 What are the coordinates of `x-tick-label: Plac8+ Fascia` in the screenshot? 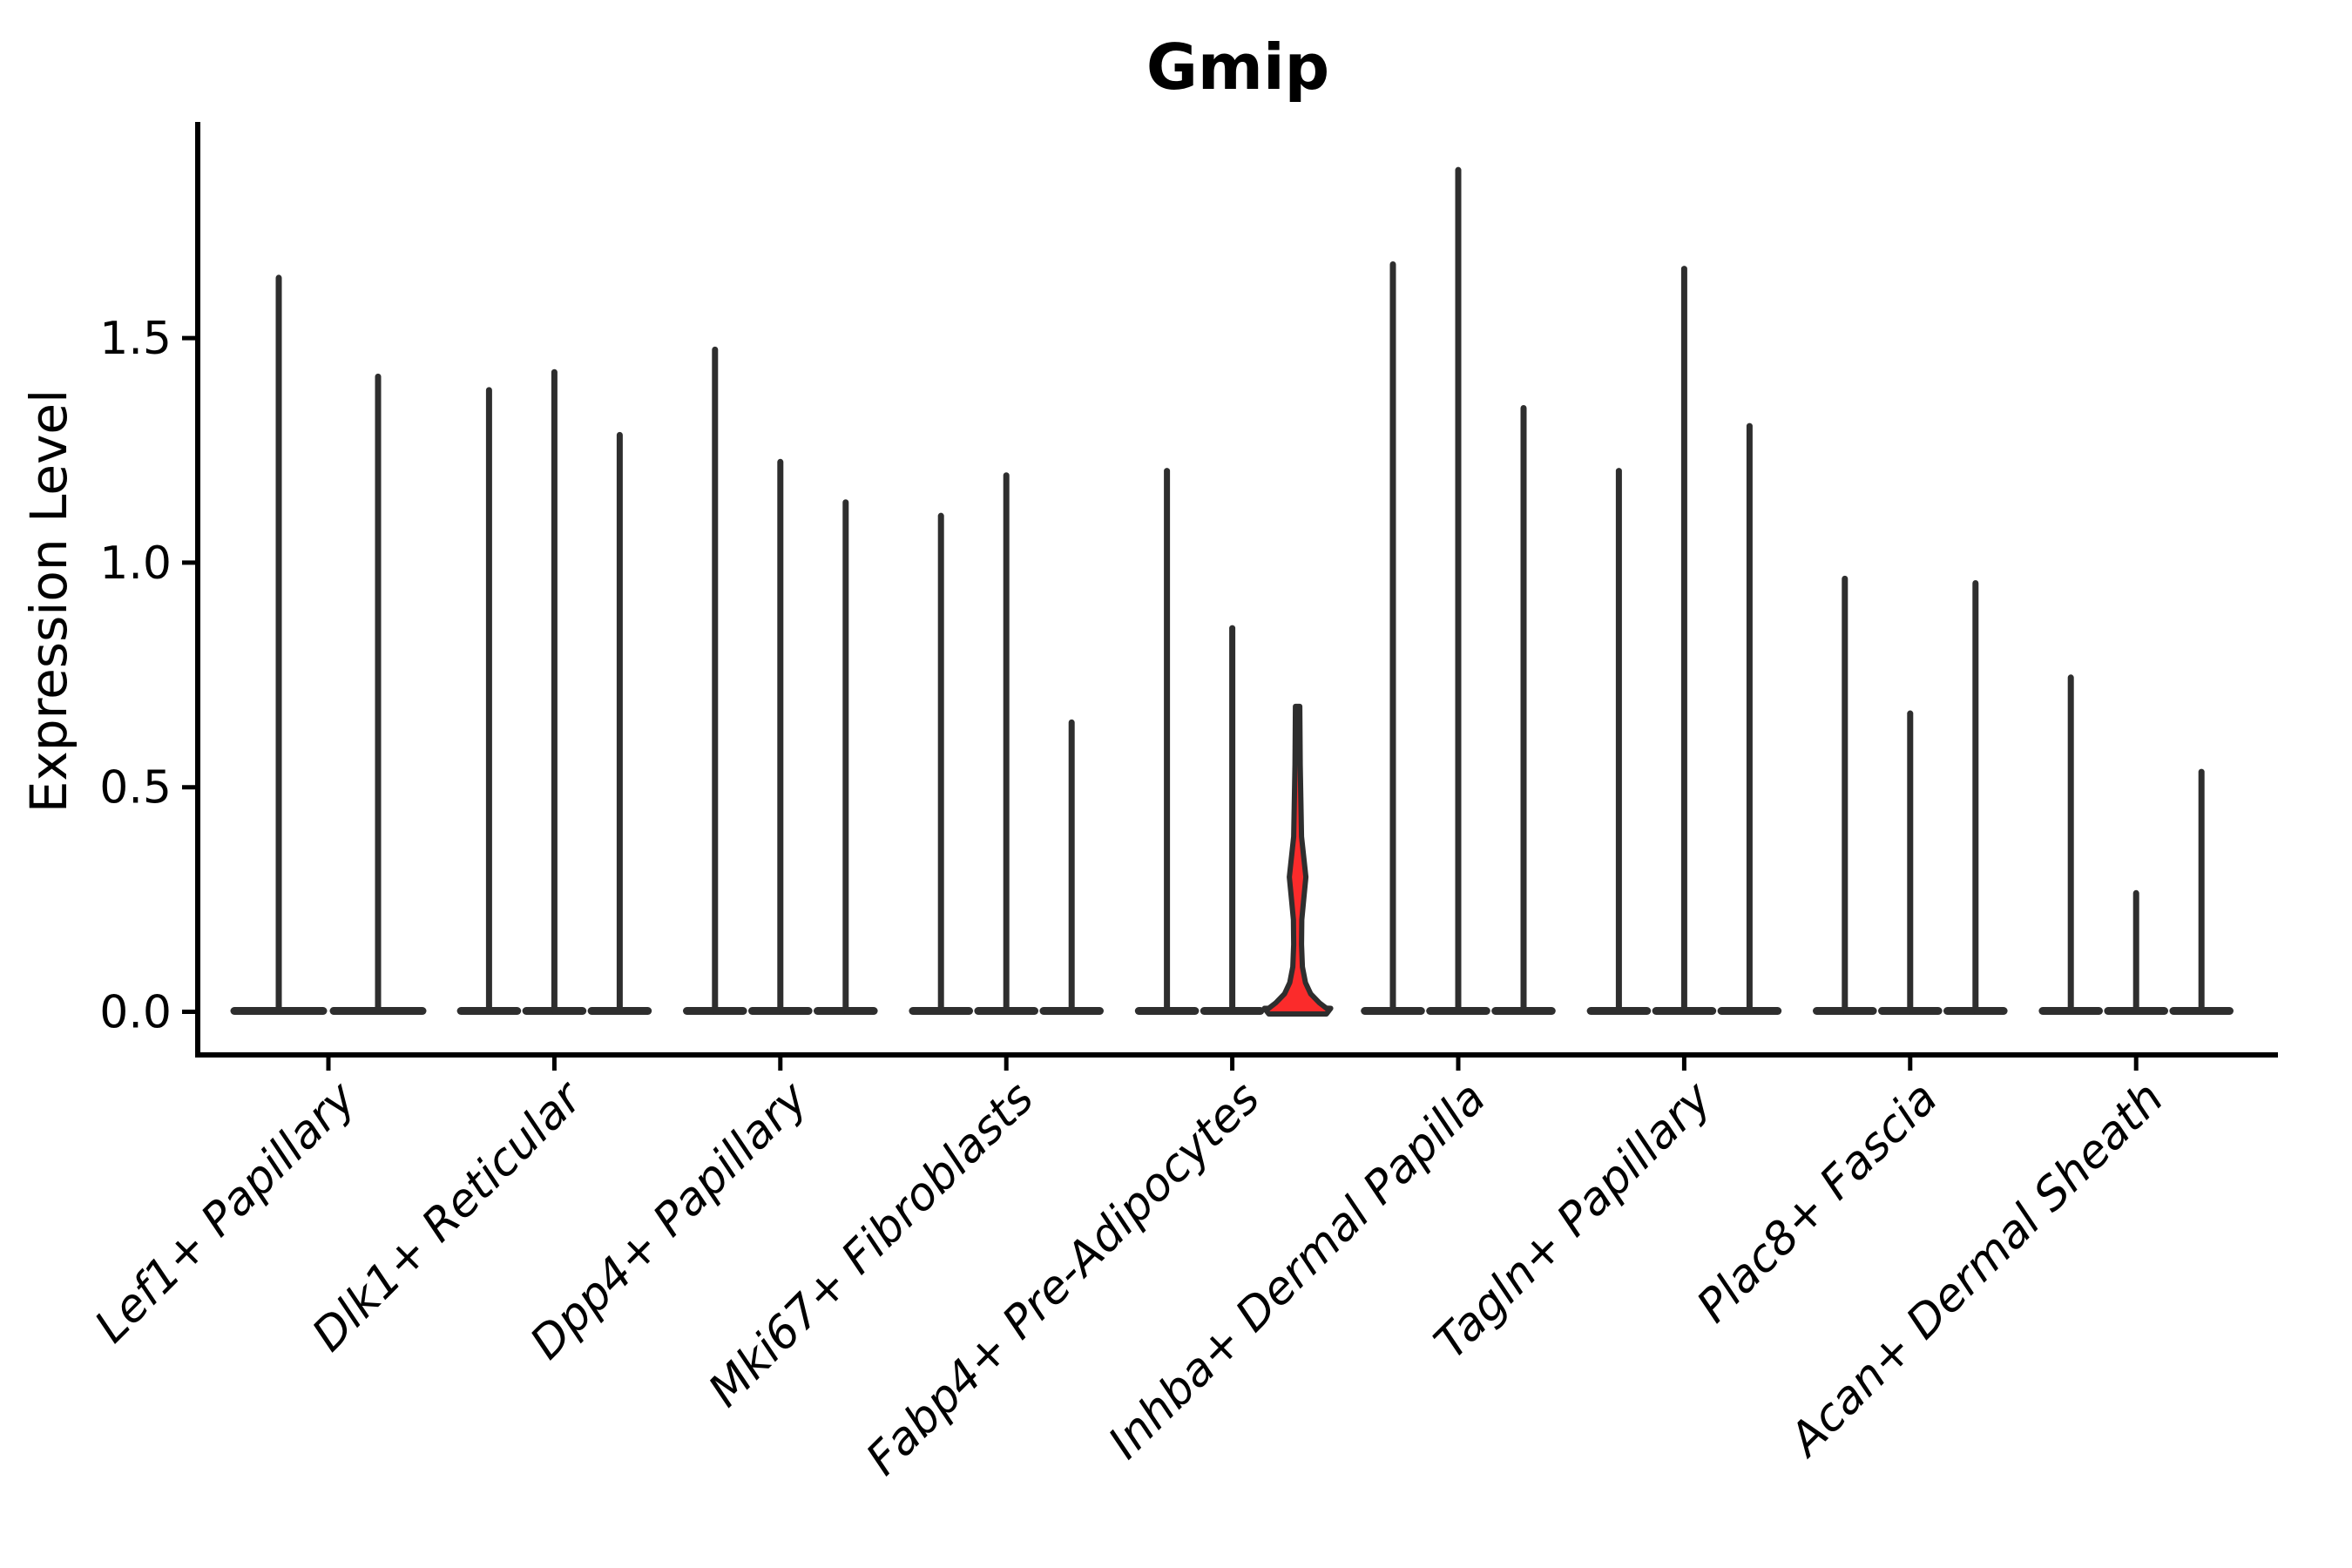 It's located at (1817, 1202).